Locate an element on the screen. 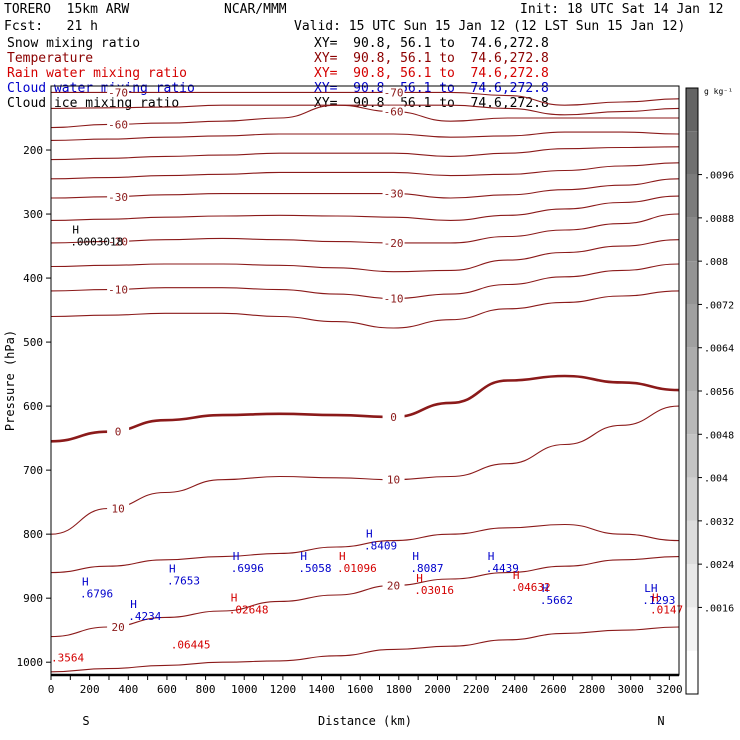  y-tick-label: 500 is located at coordinates (33, 342).